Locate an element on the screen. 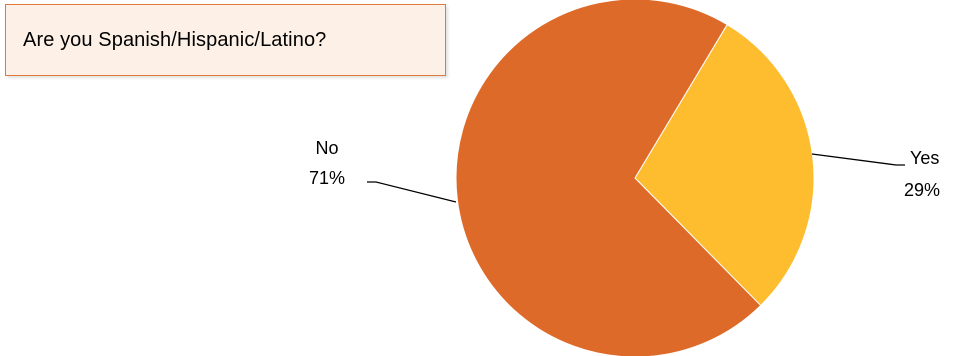 The height and width of the screenshot is (356, 955). slice-labels: Yes 29% No 71% is located at coordinates (624, 169).